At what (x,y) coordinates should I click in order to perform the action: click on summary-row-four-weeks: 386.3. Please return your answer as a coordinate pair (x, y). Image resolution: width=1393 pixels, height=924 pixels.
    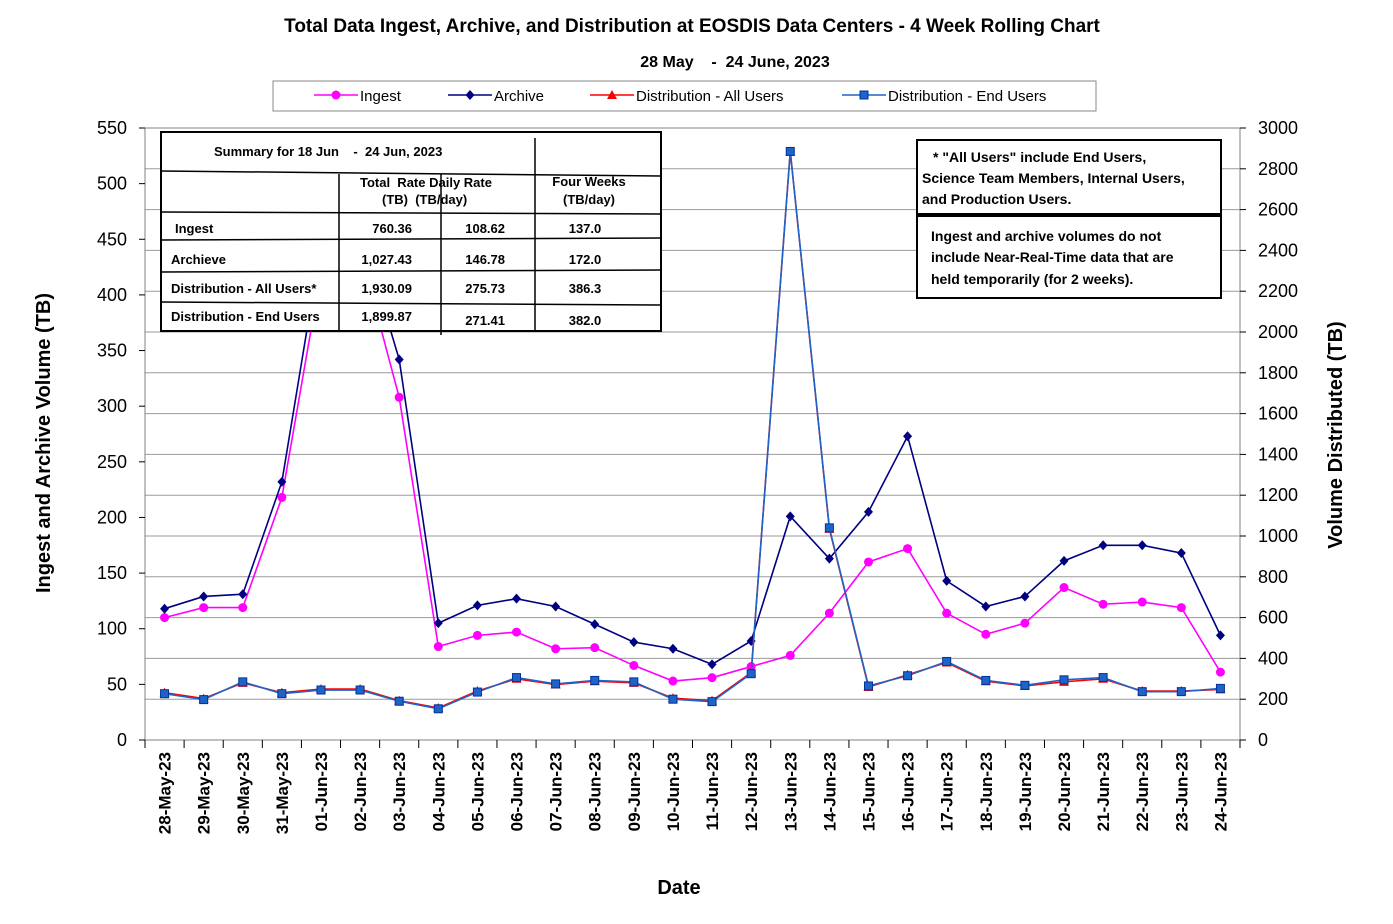
    Looking at the image, I should click on (585, 288).